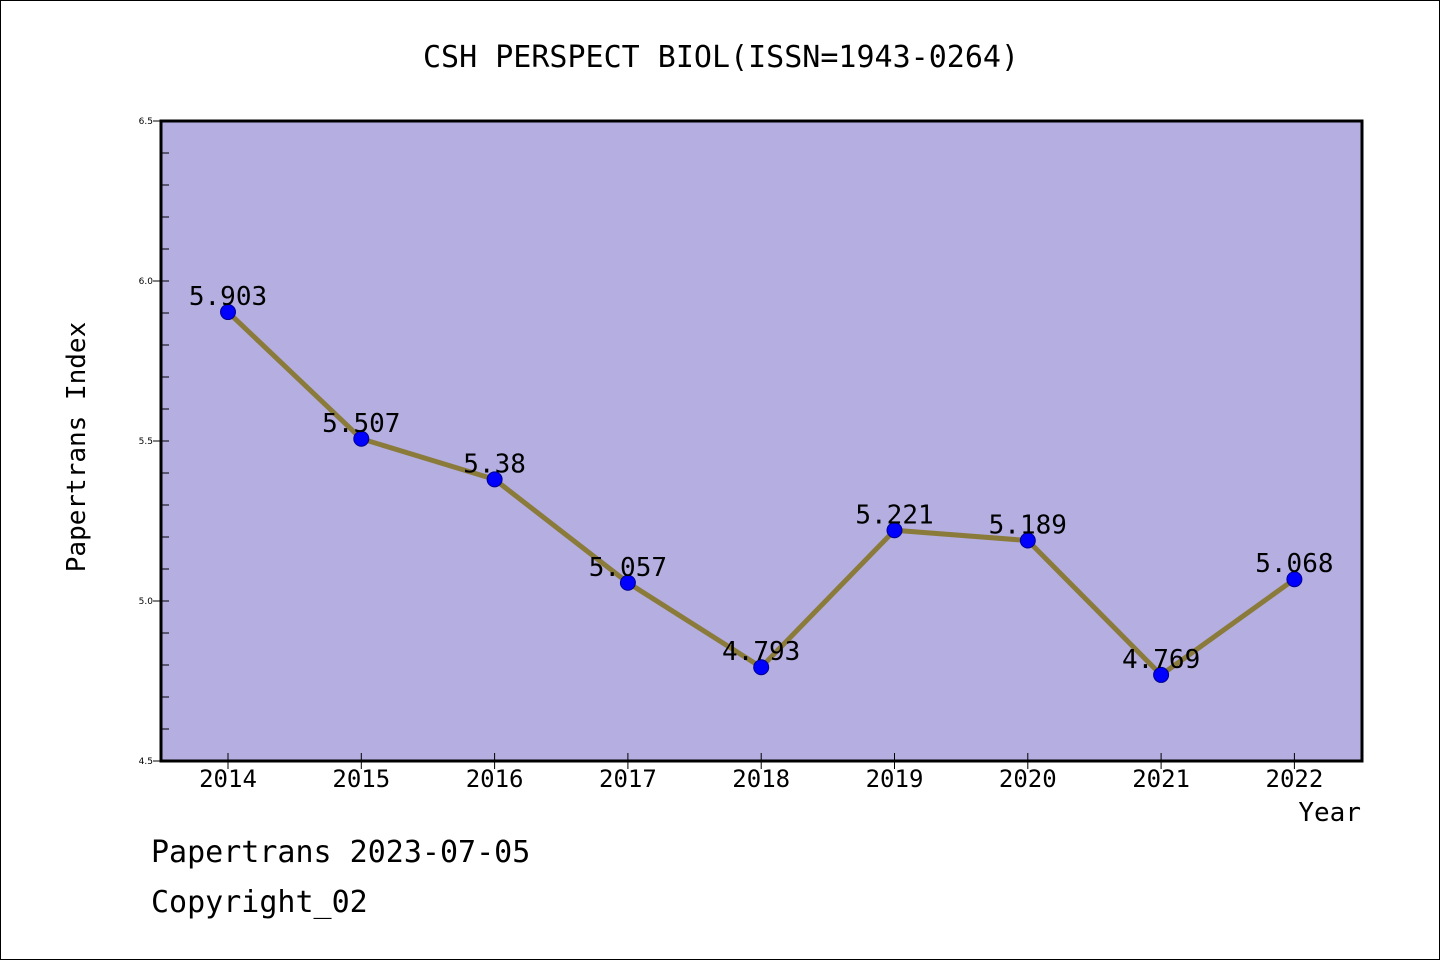 The width and height of the screenshot is (1440, 961). What do you see at coordinates (154, 442) in the screenshot?
I see `y-axis: 4.5 5.0 5.5 6.0 6.5` at bounding box center [154, 442].